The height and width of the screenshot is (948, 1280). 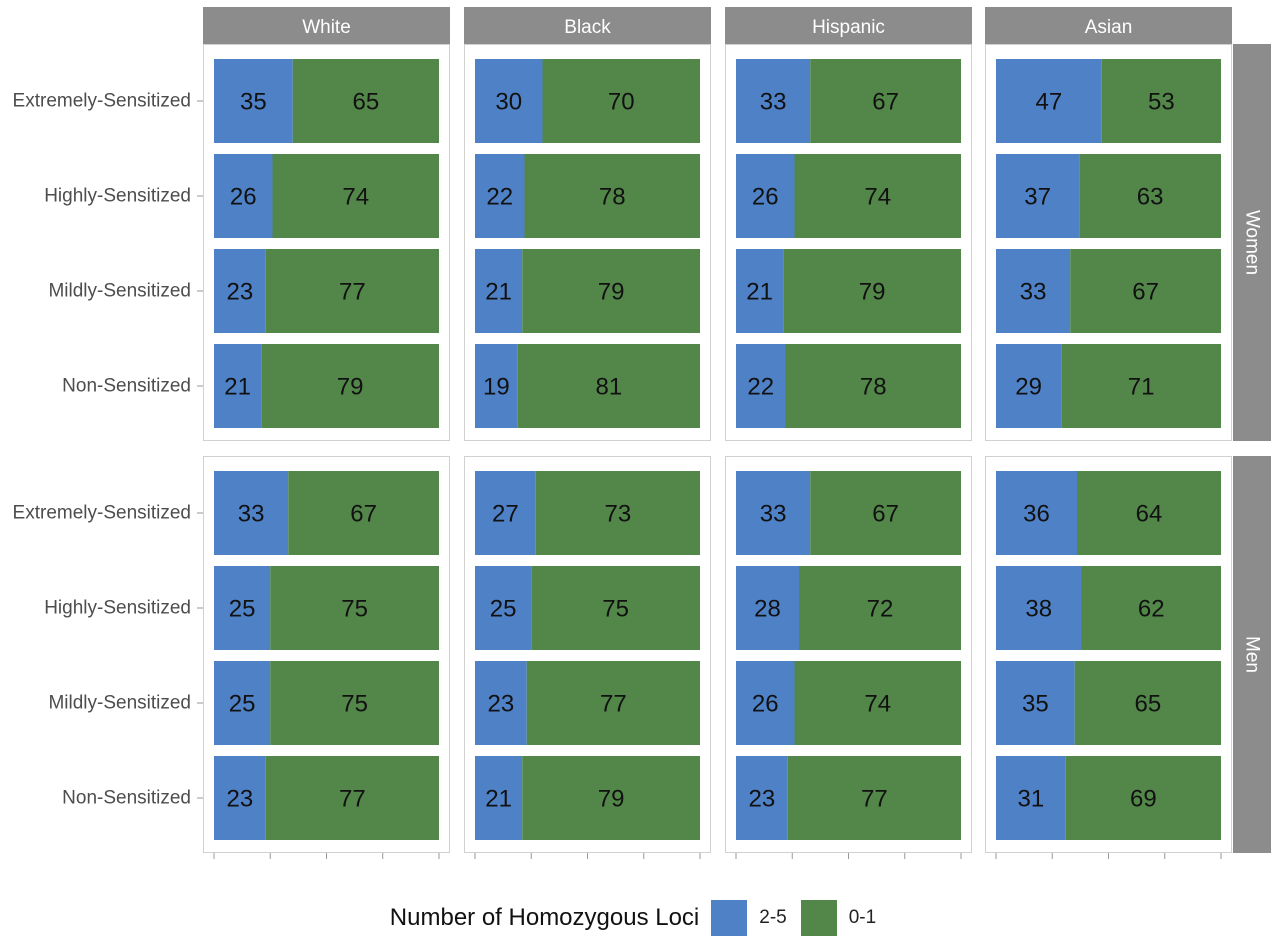 I want to click on bar-2-5-women-hispanic-mildly-sensitized, so click(x=760, y=291).